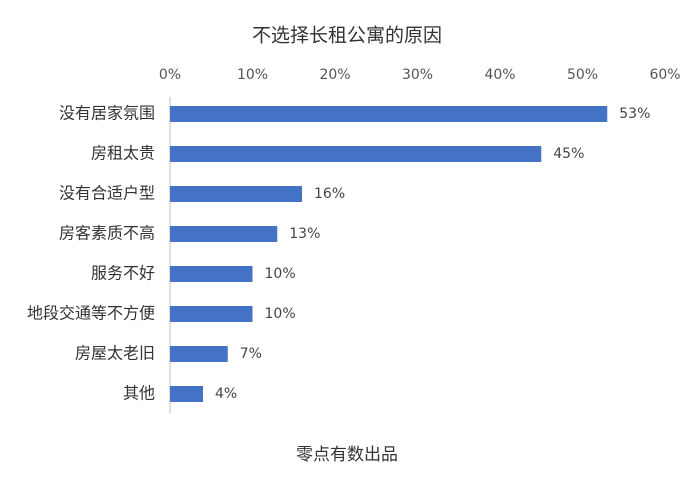 The width and height of the screenshot is (695, 484). What do you see at coordinates (347, 36) in the screenshot?
I see `chart-title: 不选择长租公寓的原因` at bounding box center [347, 36].